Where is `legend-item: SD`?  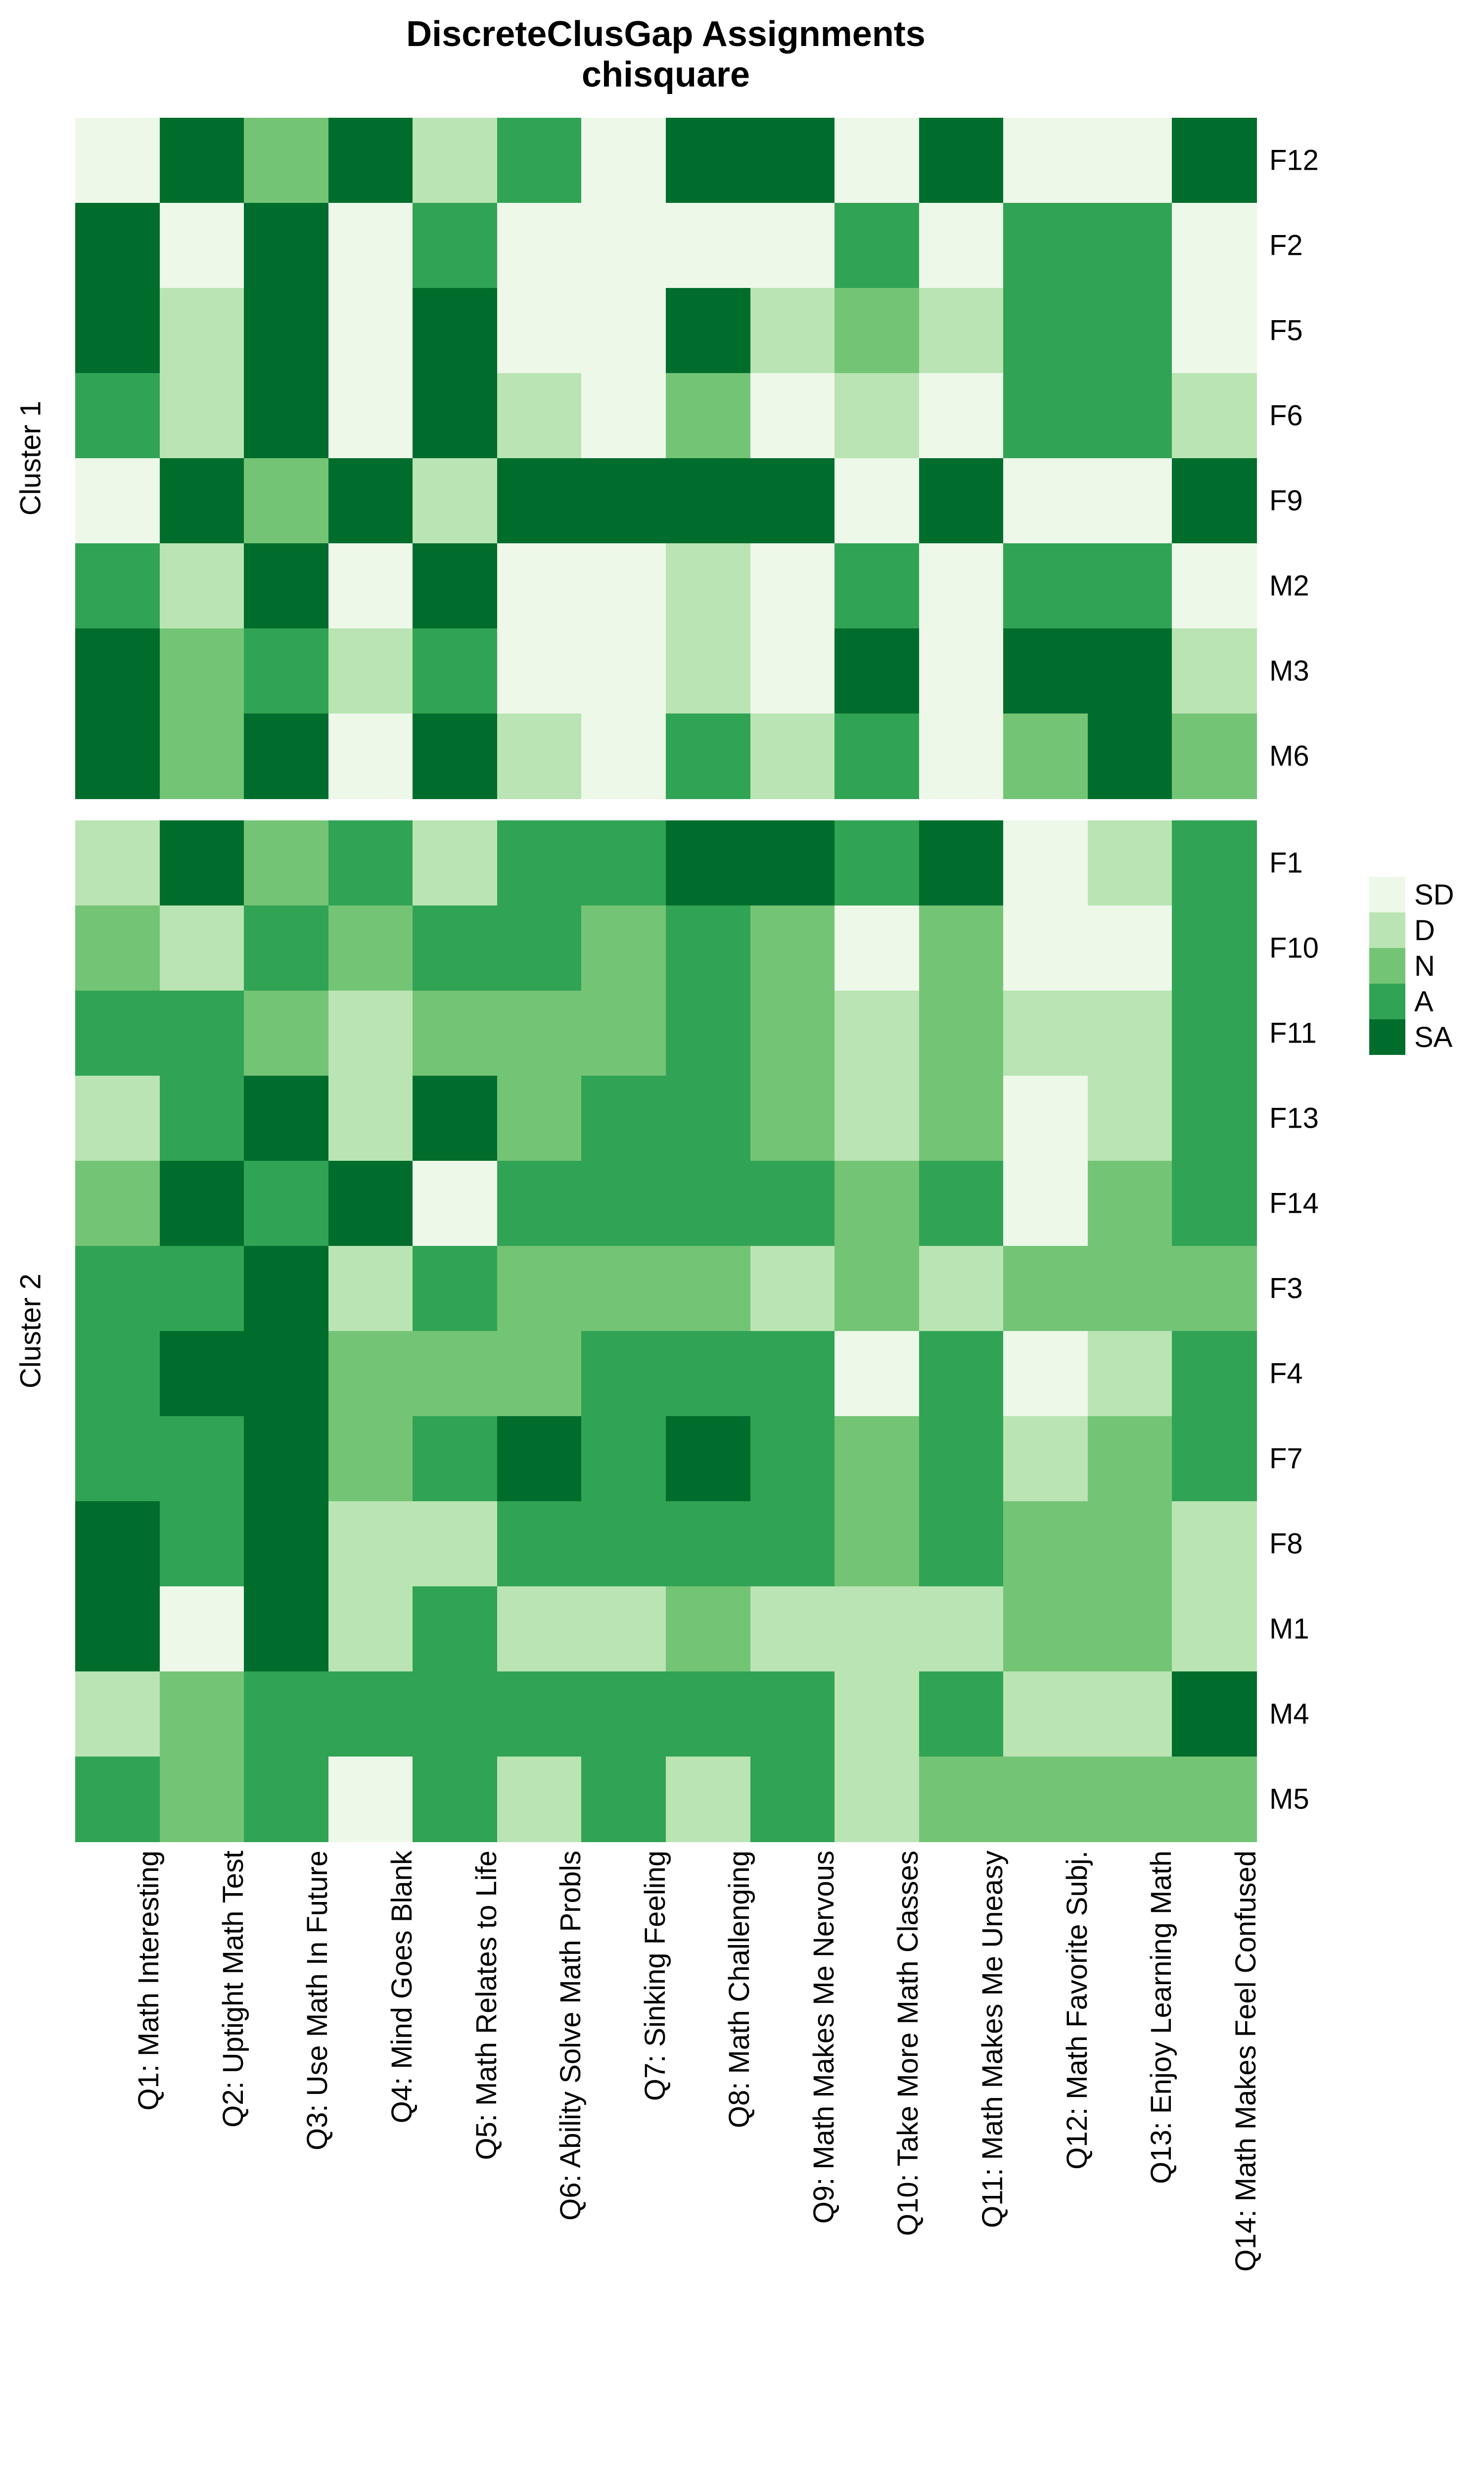 legend-item: SD is located at coordinates (1411, 895).